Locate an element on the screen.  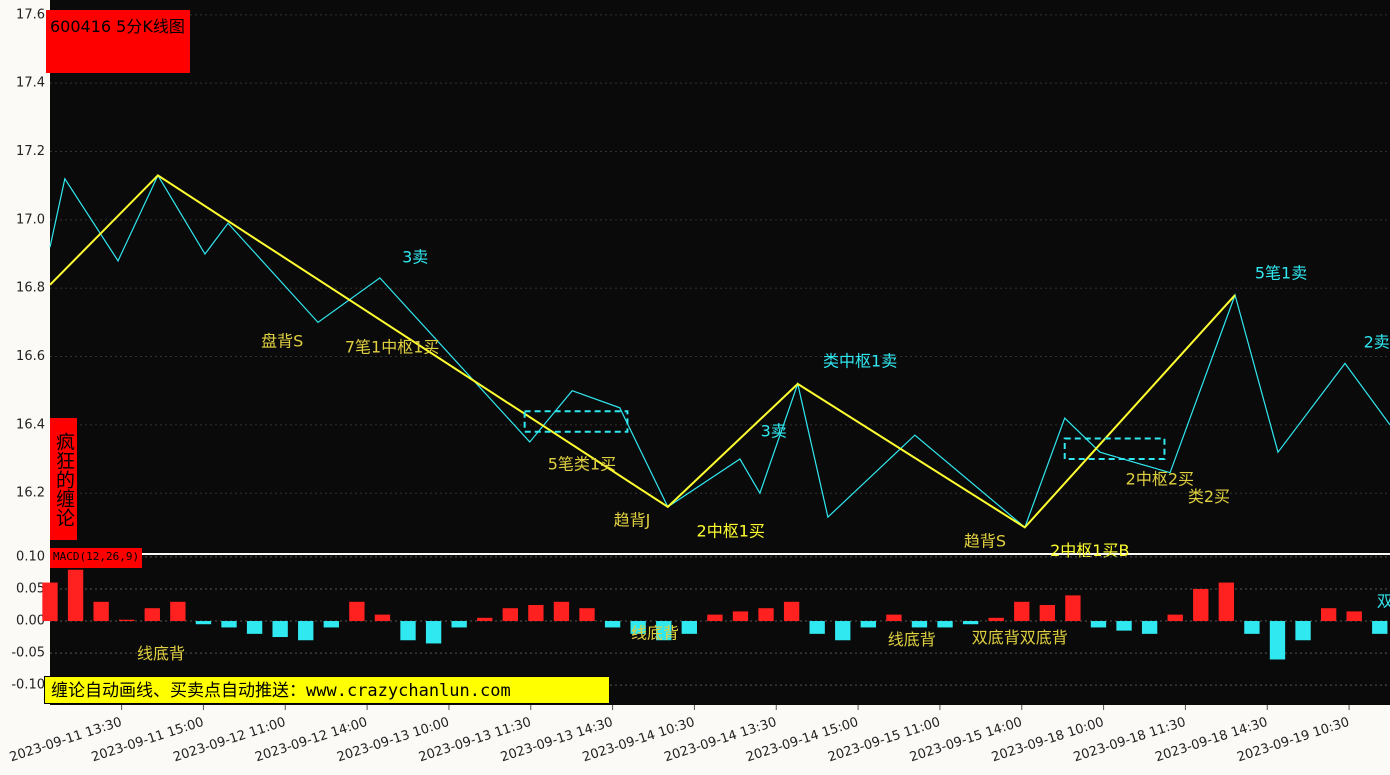
annotation: 趋背J is located at coordinates (632, 520).